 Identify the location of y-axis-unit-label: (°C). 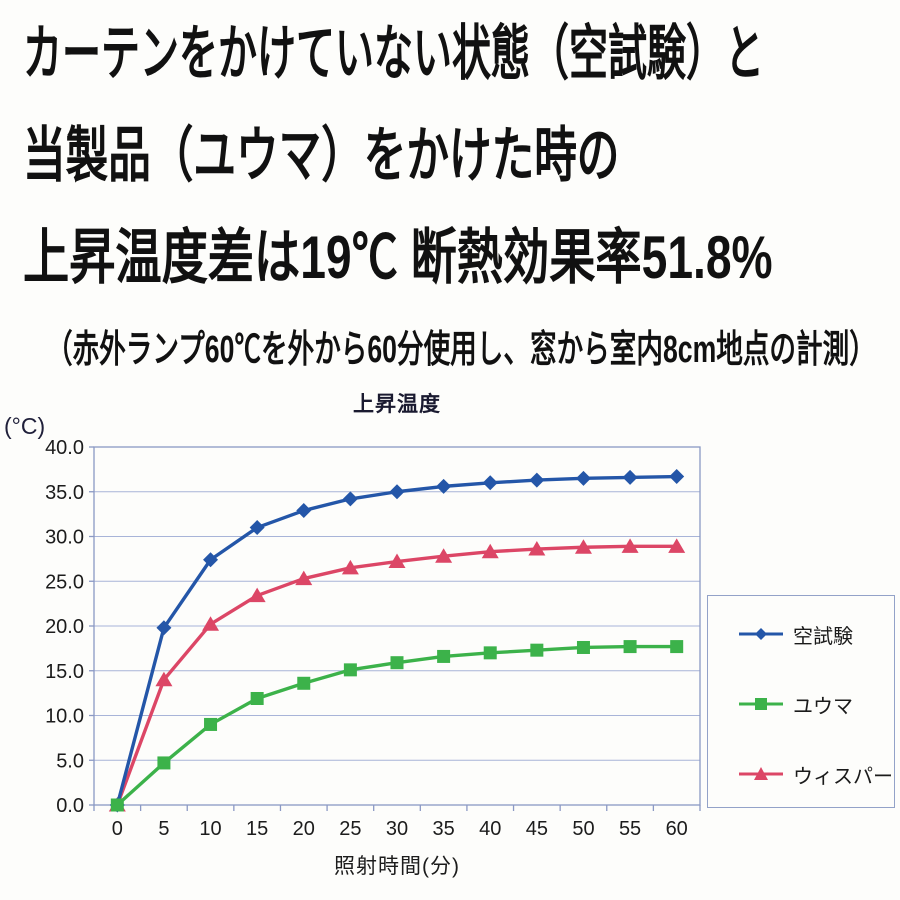
(25, 426).